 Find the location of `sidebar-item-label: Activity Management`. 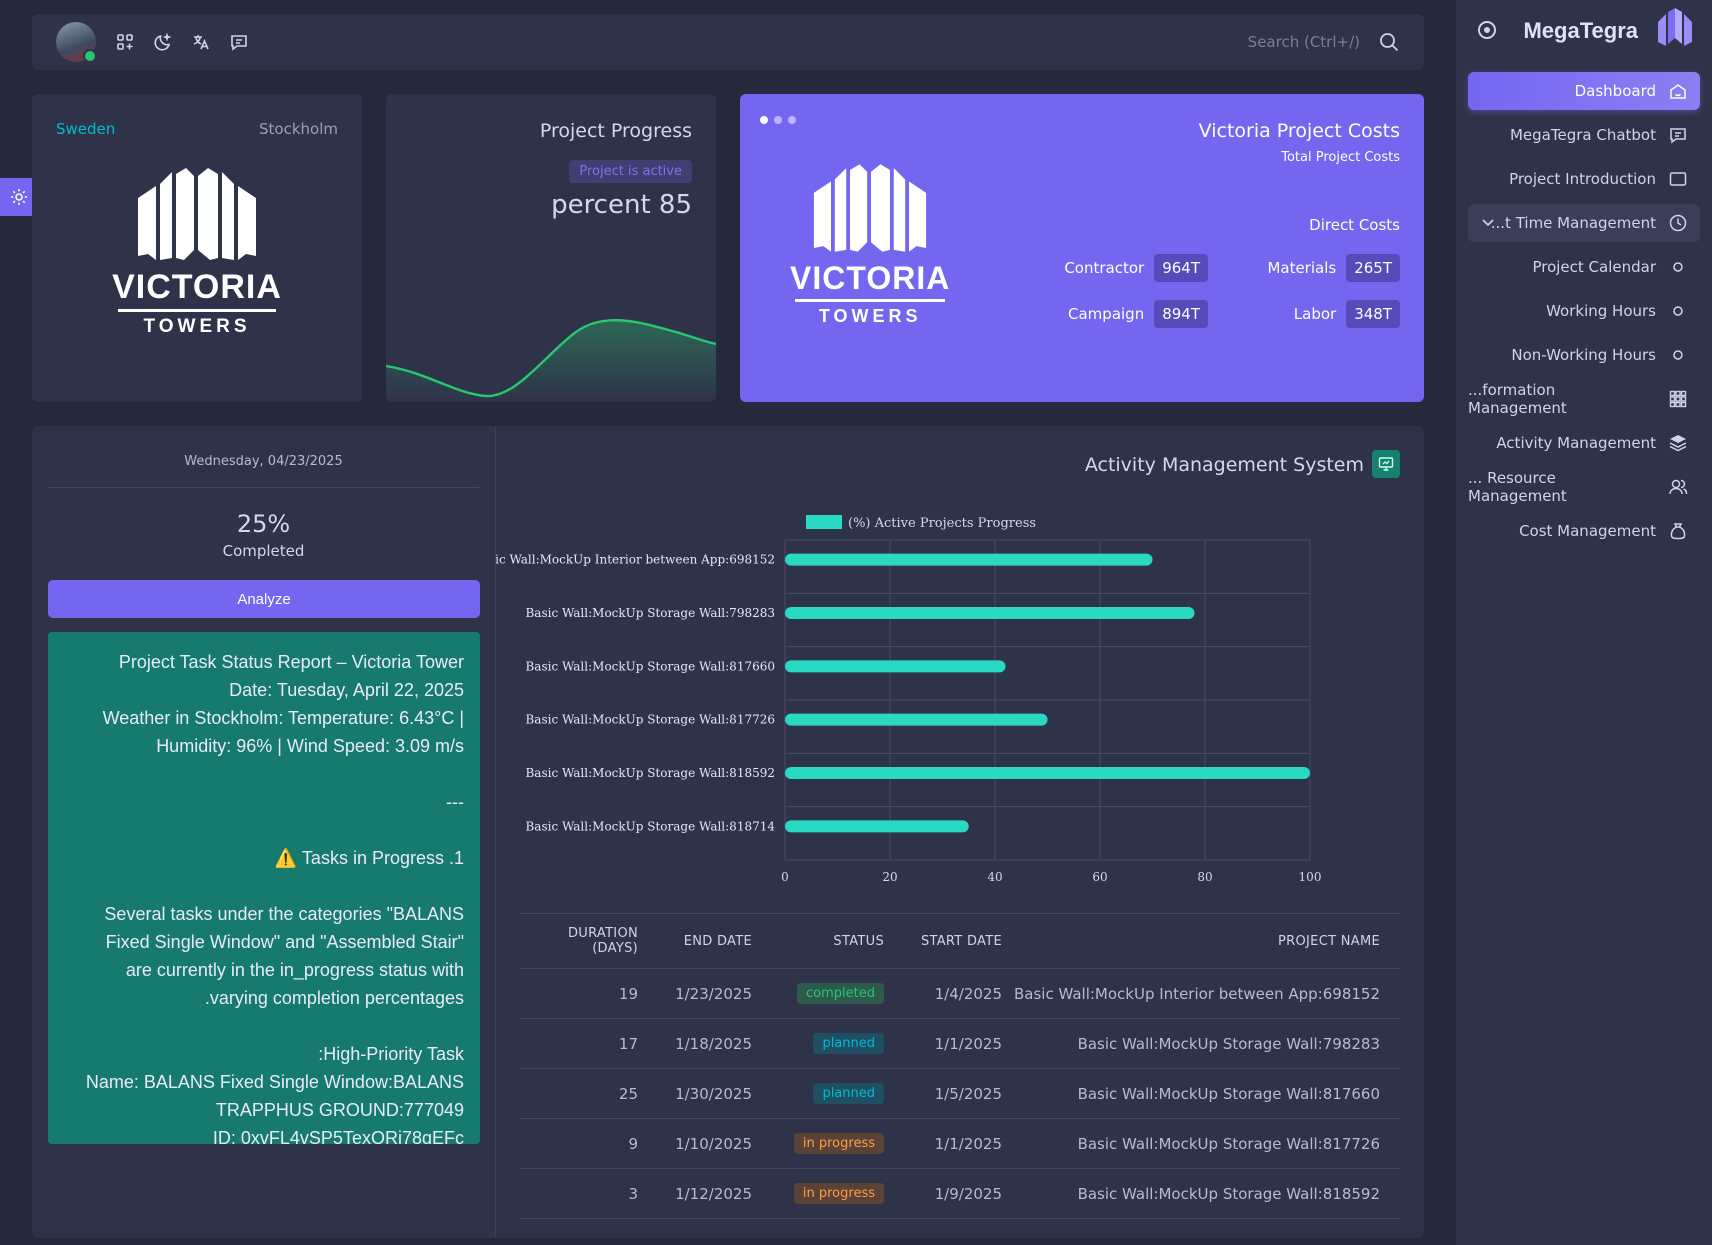

sidebar-item-label: Activity Management is located at coordinates (1576, 443).